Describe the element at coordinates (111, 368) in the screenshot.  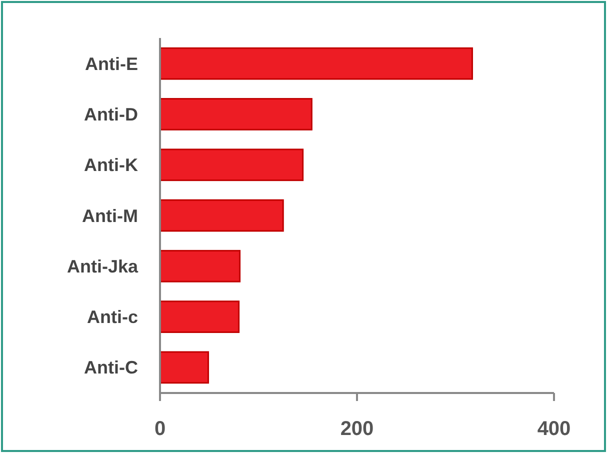
I see `y-tick-label: Anti-C` at that location.